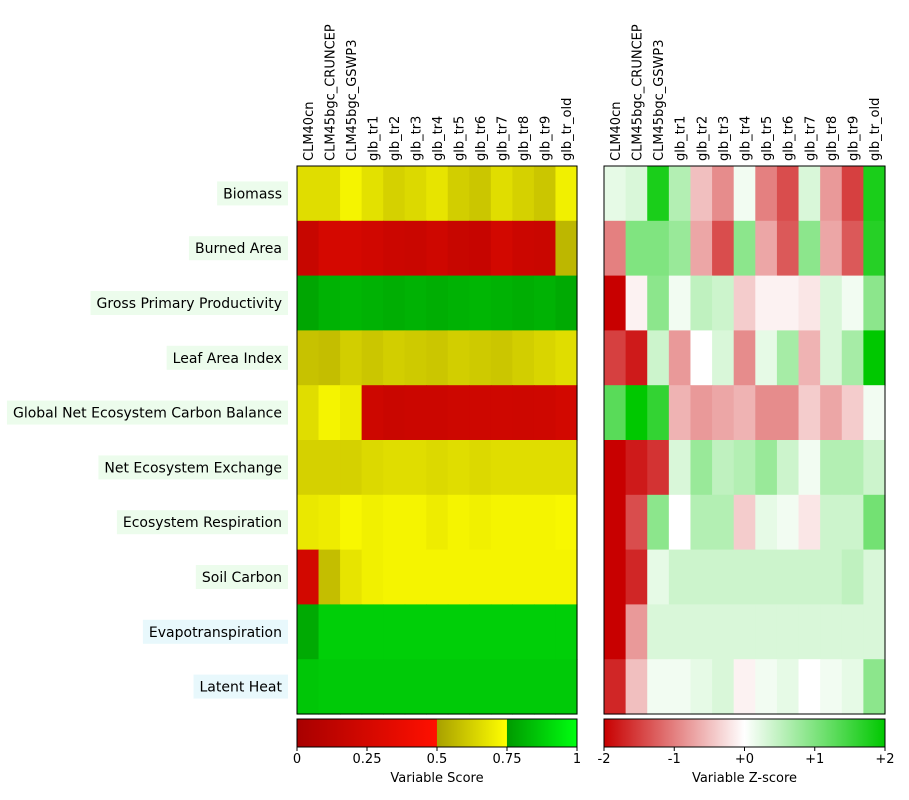  I want to click on colorbar-tick-label: -2, so click(604, 759).